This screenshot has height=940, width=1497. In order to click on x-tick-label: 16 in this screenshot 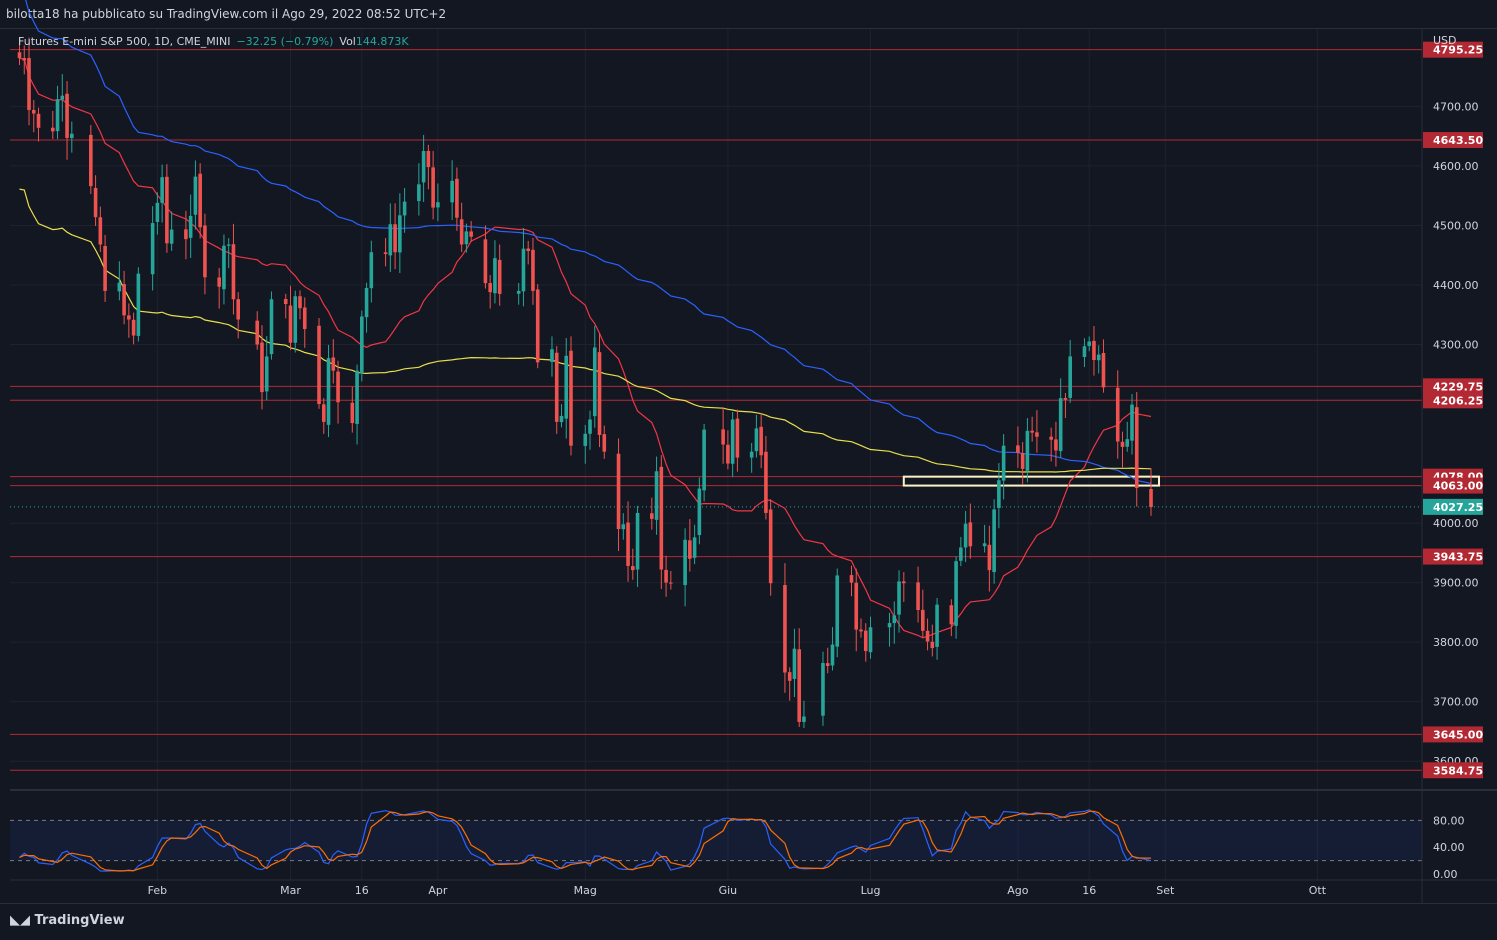, I will do `click(362, 890)`.